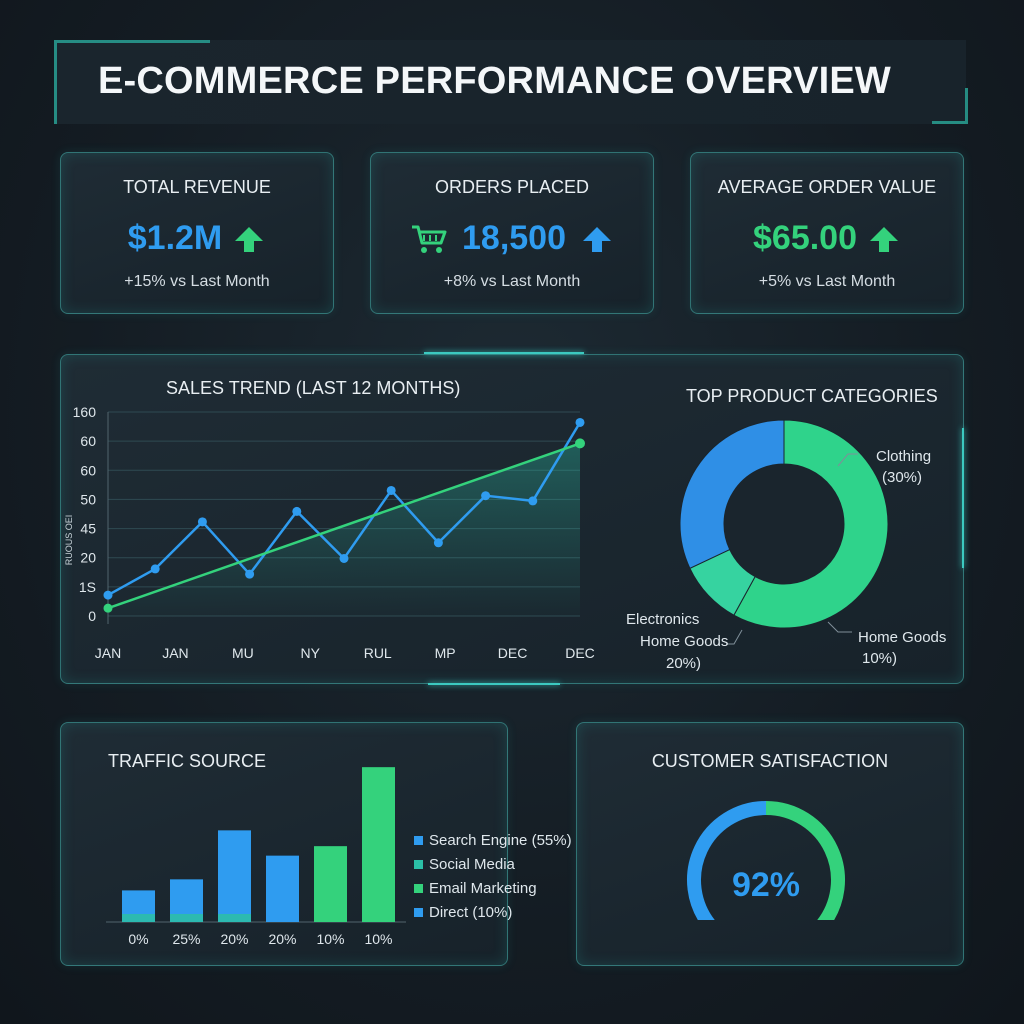 The width and height of the screenshot is (1024, 1024). What do you see at coordinates (243, 653) in the screenshot?
I see `x-tick-label: MU` at bounding box center [243, 653].